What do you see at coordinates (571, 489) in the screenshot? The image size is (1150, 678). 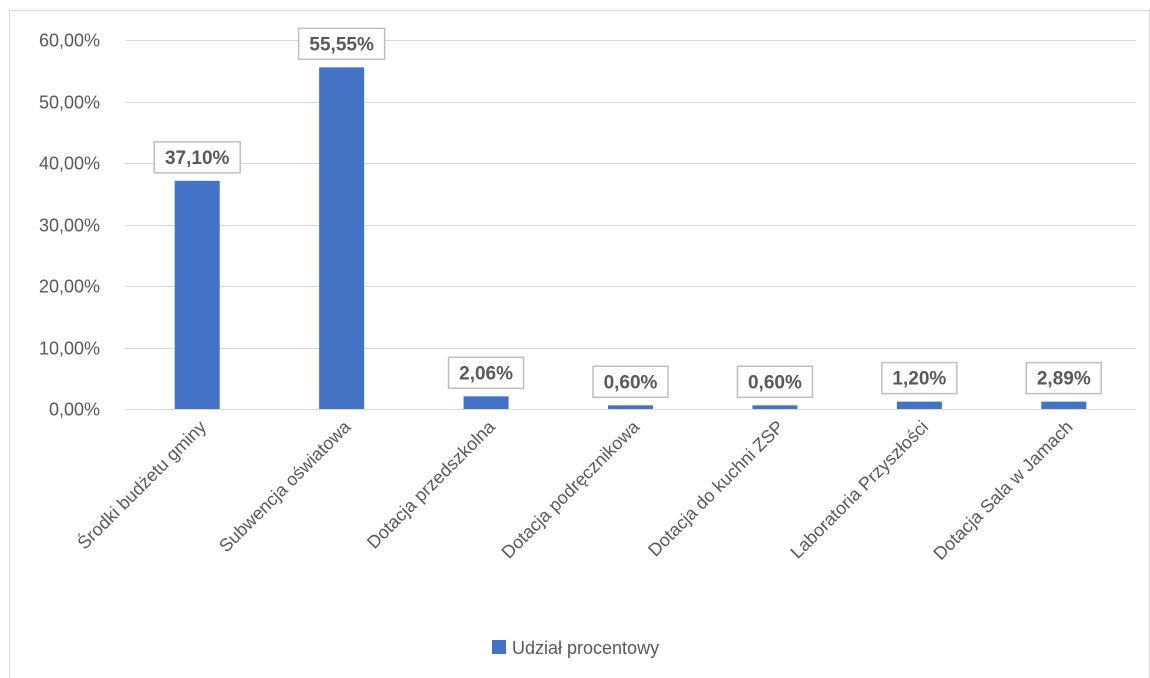 I see `x-tick-label: Dotacja podręcznikowa` at bounding box center [571, 489].